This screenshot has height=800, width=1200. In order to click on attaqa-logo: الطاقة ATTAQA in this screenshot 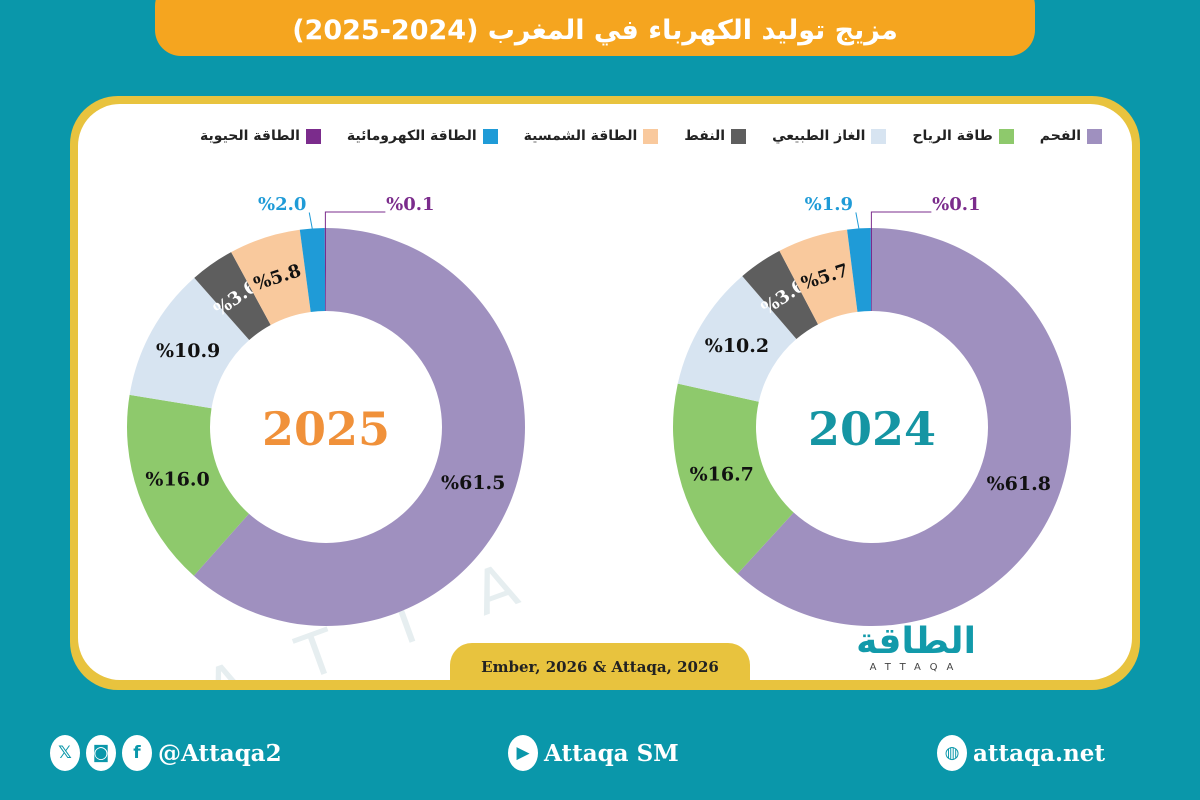, I will do `click(916, 651)`.